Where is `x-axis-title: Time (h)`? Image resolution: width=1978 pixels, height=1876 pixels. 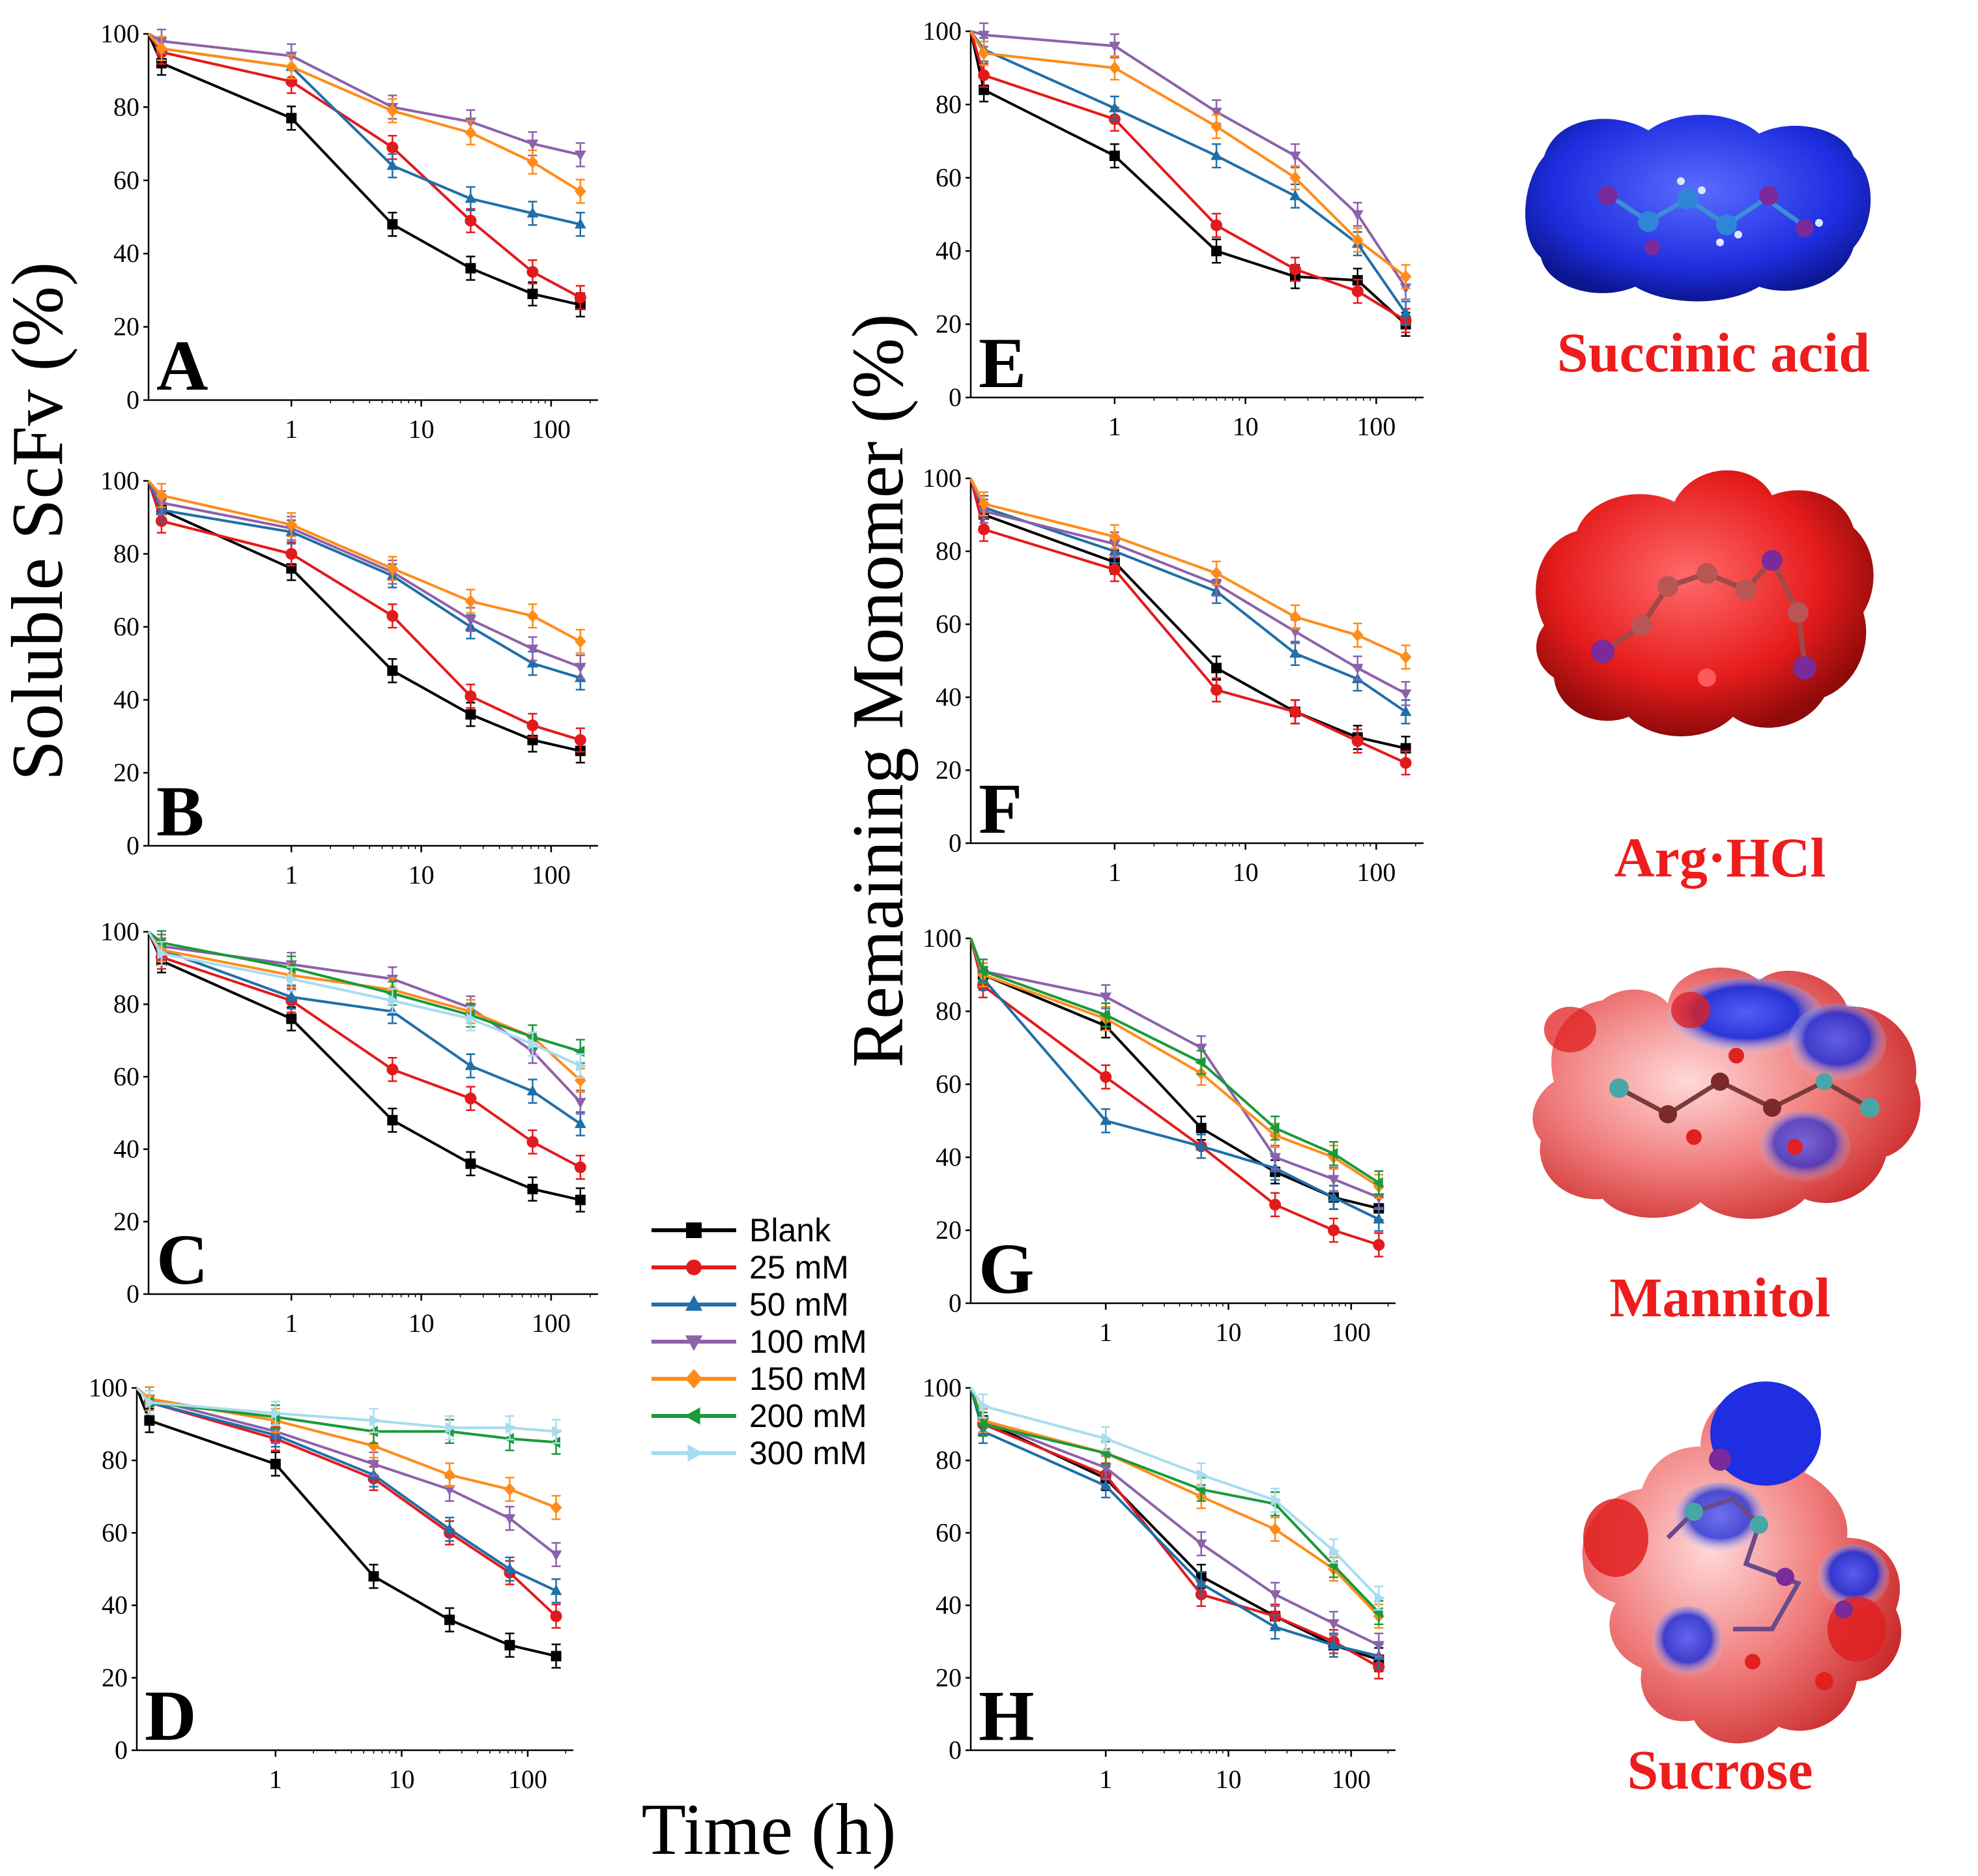 x-axis-title: Time (h) is located at coordinates (768, 1829).